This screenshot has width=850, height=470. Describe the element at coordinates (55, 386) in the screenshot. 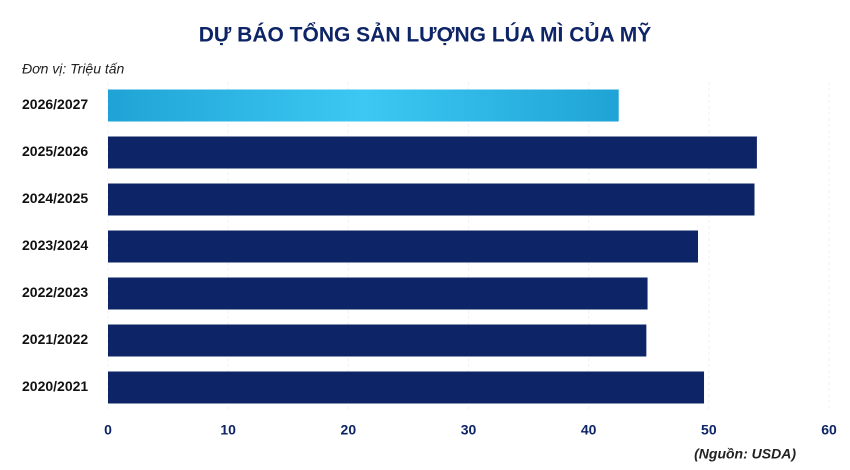

I see `y-tick-label: 2020/2021` at that location.